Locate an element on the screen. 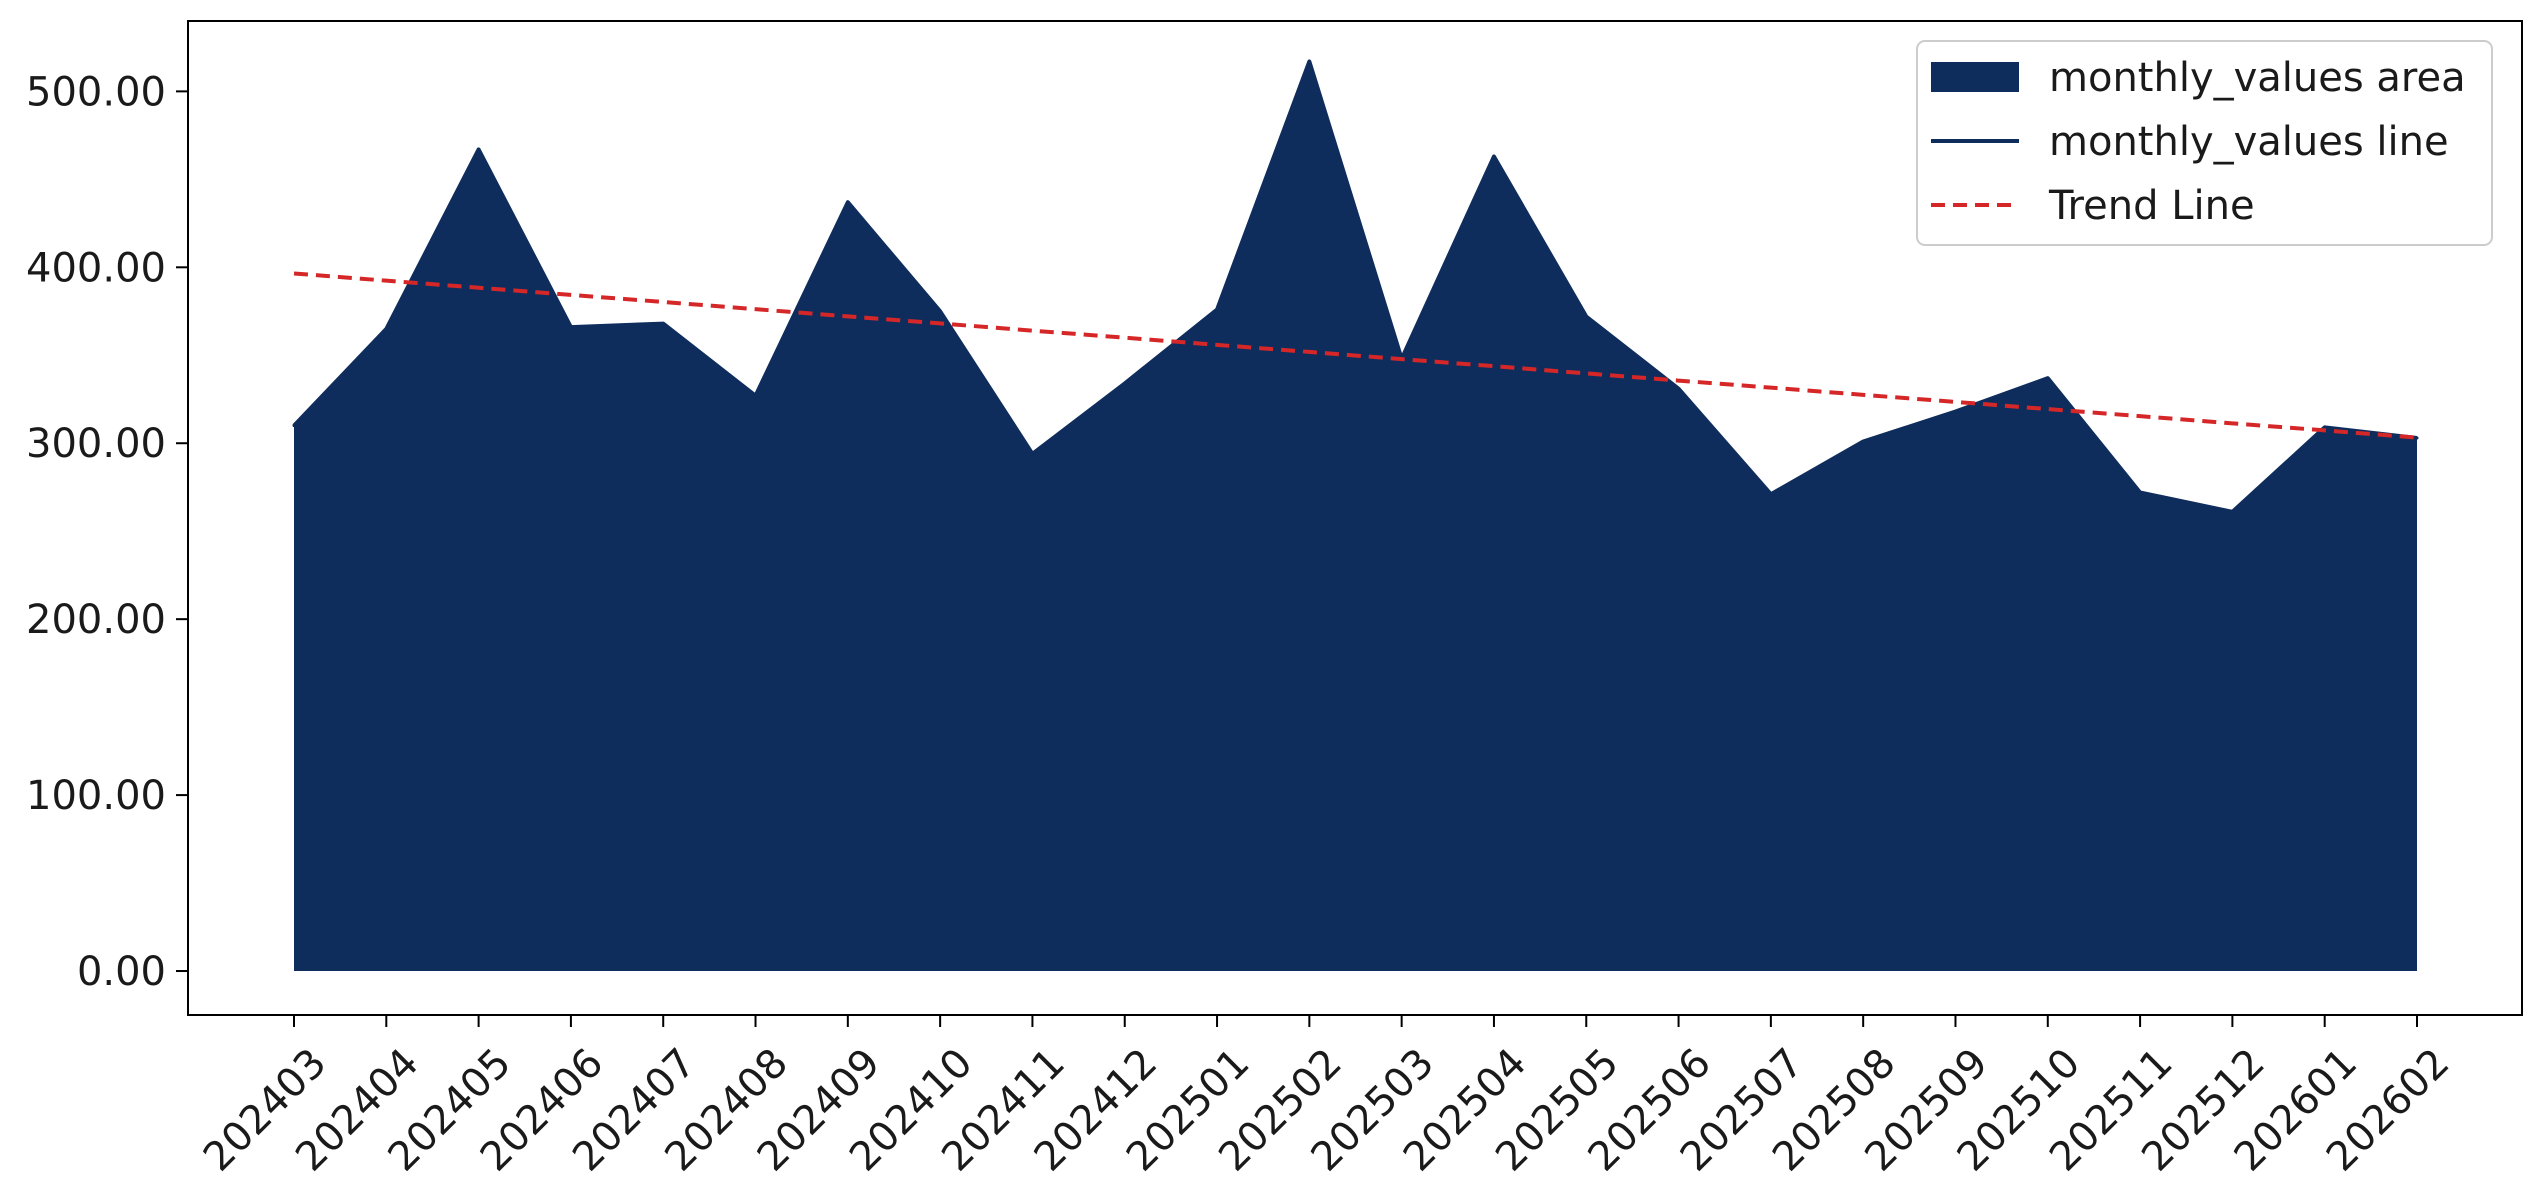 The height and width of the screenshot is (1204, 2542). y-tick-label: 200.00 is located at coordinates (96, 620).